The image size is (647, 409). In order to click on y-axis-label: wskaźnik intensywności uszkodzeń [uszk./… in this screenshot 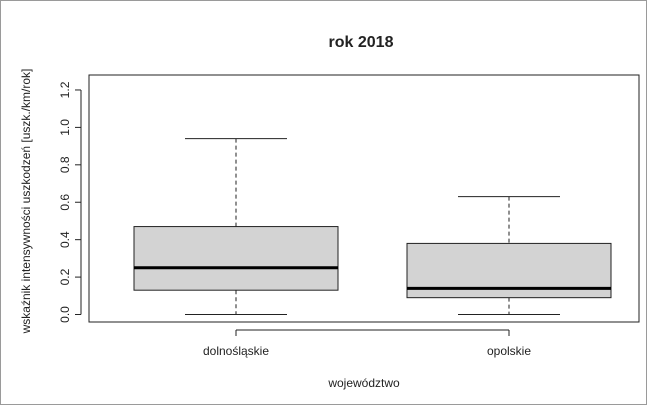, I will do `click(26, 202)`.